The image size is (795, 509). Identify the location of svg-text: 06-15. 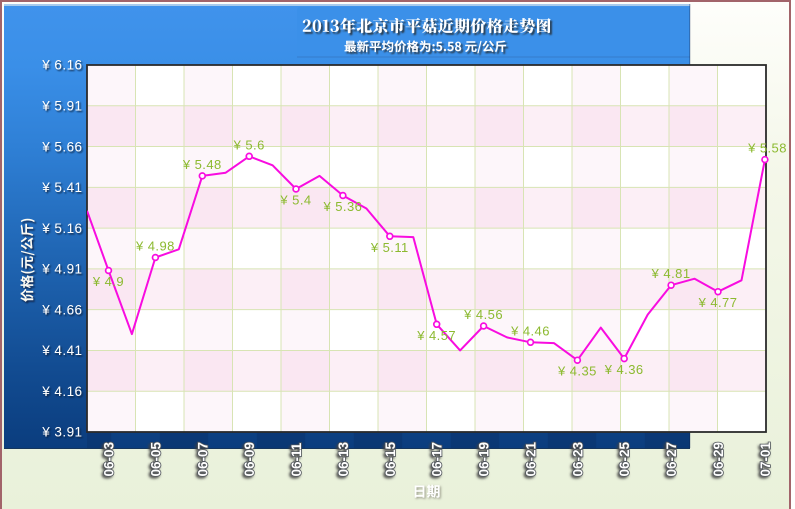
(390, 458).